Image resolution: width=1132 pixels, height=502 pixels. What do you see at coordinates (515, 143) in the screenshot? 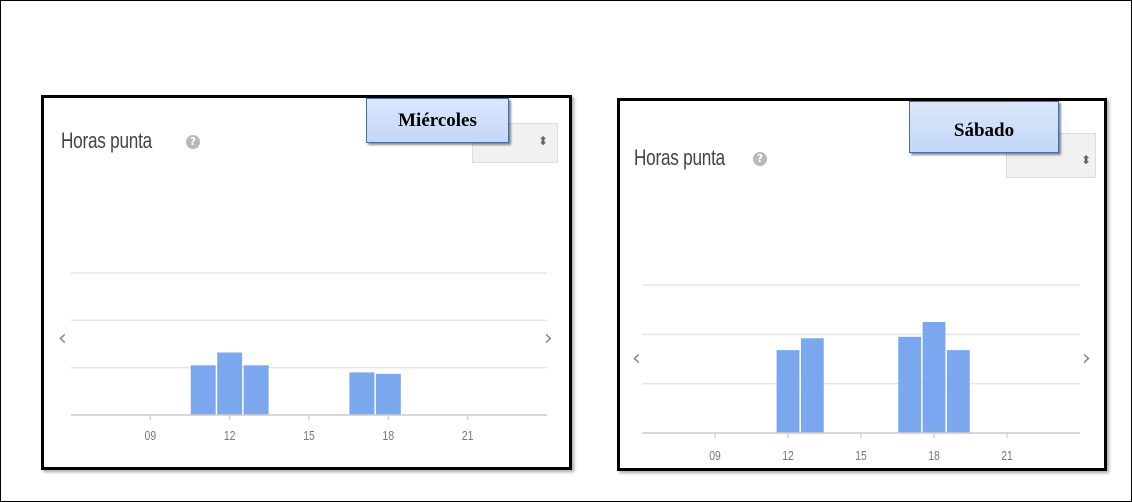
I see `day-select: ⬍` at bounding box center [515, 143].